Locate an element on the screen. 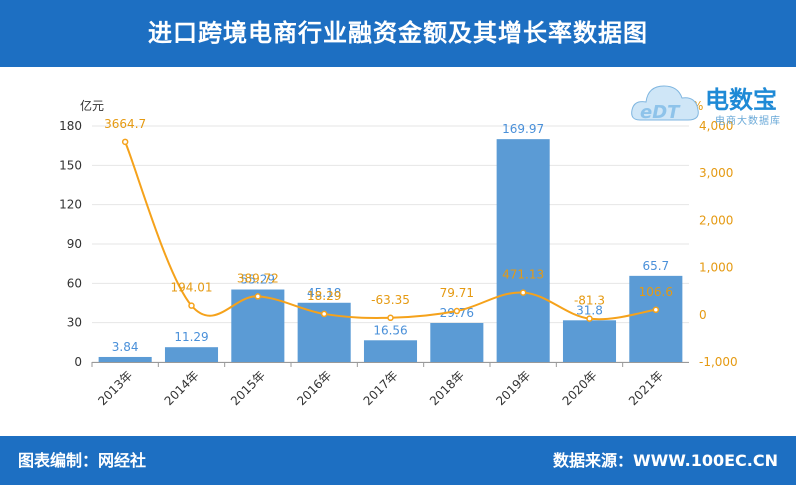 This screenshot has width=796, height=485. y-left-tick-label: 0 is located at coordinates (78, 362).